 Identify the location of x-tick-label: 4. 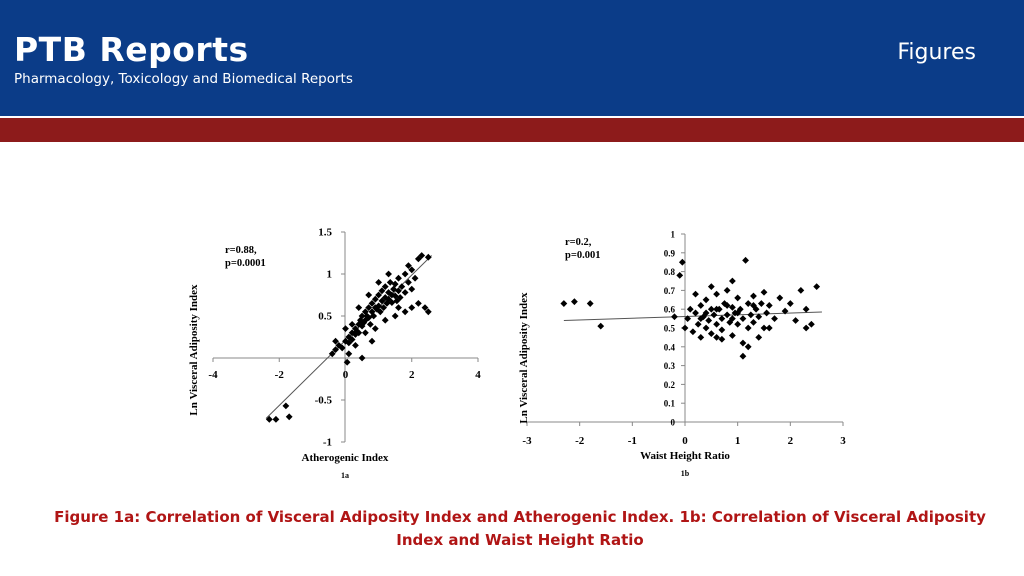
(478, 375).